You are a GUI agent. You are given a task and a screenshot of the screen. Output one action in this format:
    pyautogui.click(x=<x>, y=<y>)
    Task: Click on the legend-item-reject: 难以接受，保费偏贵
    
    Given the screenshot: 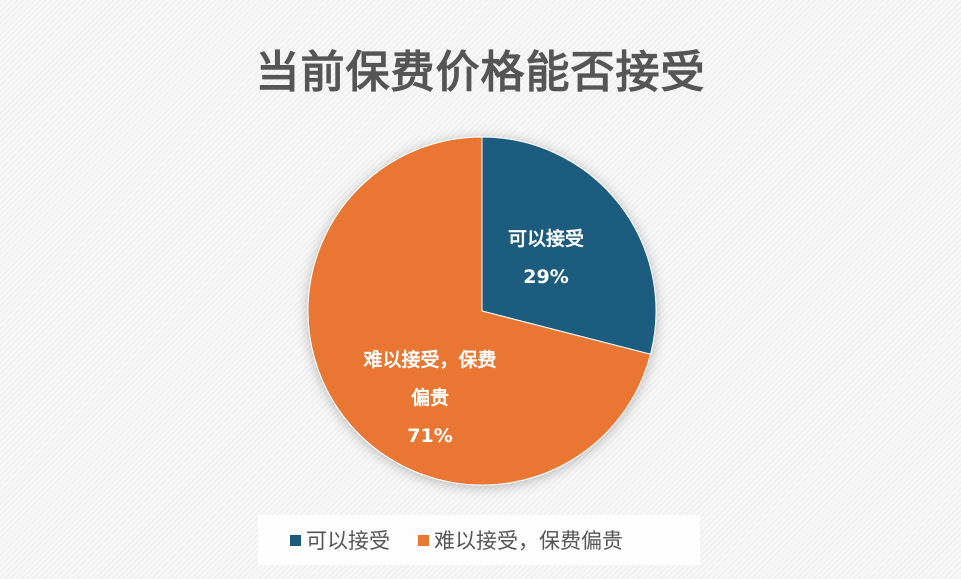 What is the action you would take?
    pyautogui.click(x=520, y=540)
    